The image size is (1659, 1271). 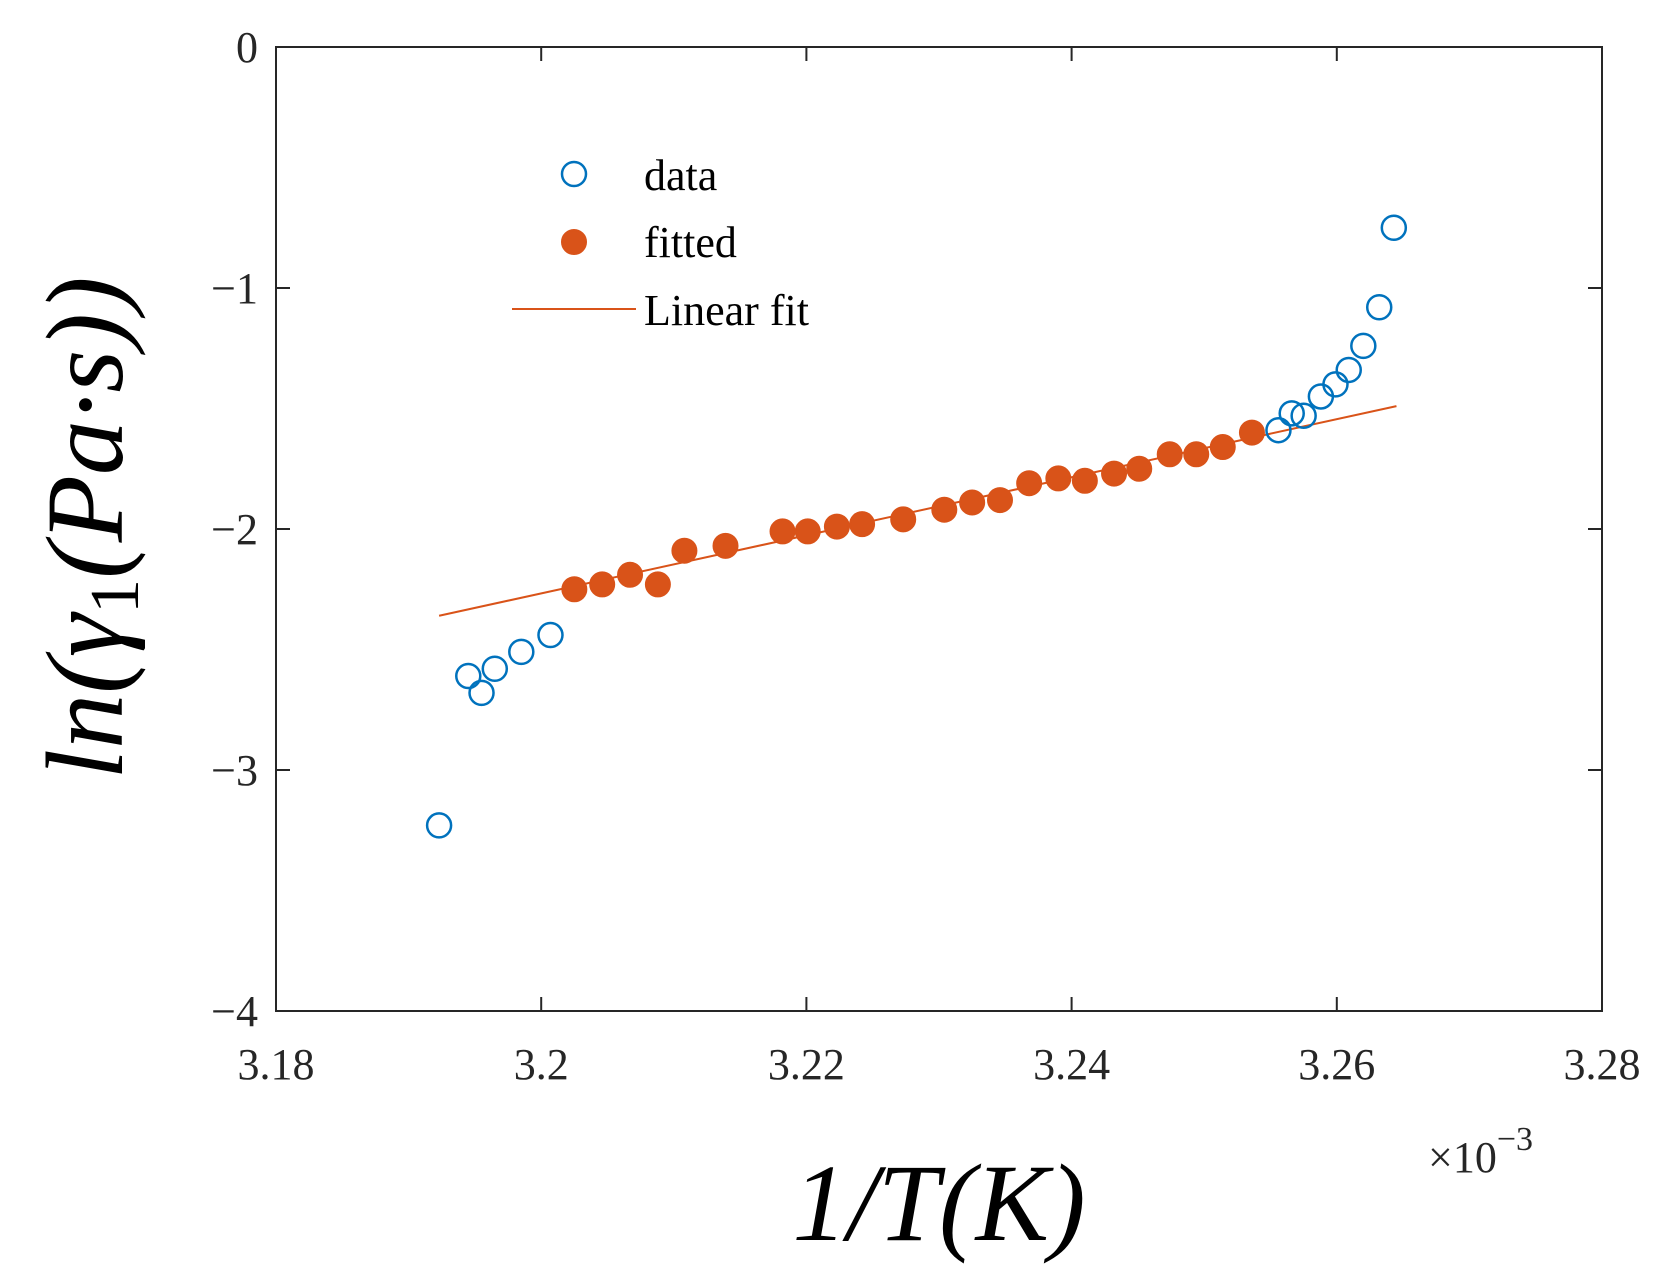 What do you see at coordinates (1515, 1139) in the screenshot?
I see `x-axis-multiplier-exponent: −3` at bounding box center [1515, 1139].